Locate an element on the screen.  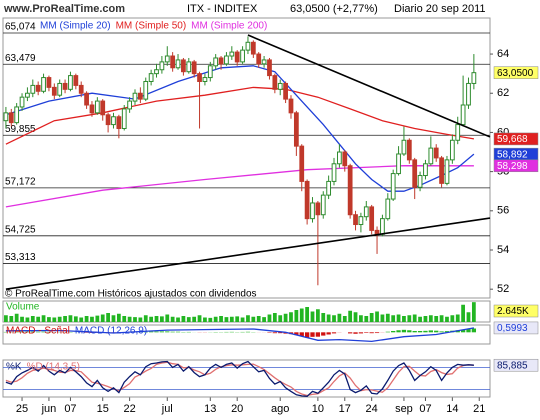
level-label: 54,725 is located at coordinates (20, 229).